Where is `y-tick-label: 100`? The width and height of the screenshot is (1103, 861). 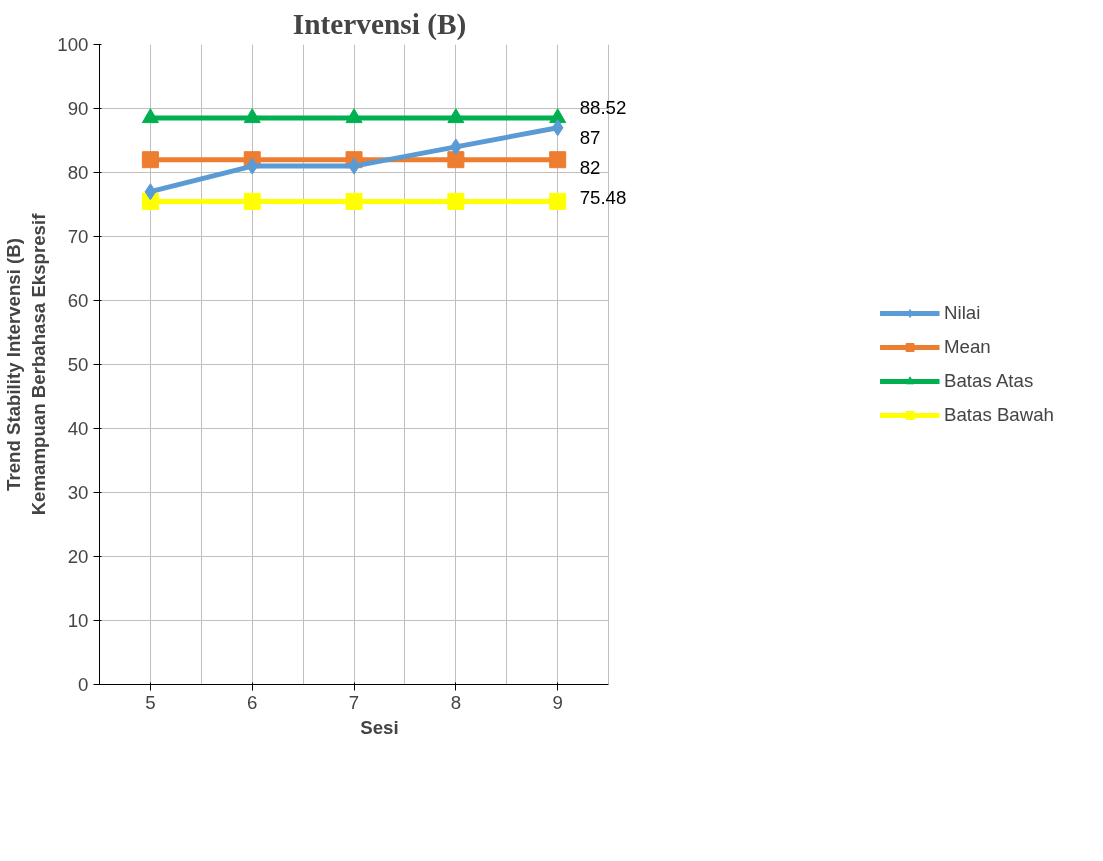 y-tick-label: 100 is located at coordinates (73, 44).